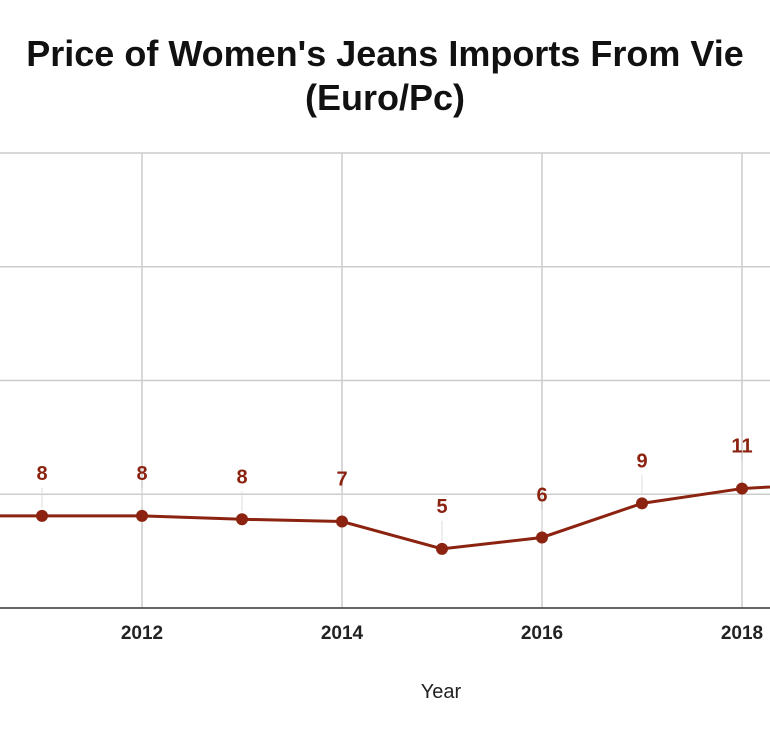 This screenshot has width=770, height=741. Describe the element at coordinates (641, 461) in the screenshot. I see `data-label: 9` at that location.